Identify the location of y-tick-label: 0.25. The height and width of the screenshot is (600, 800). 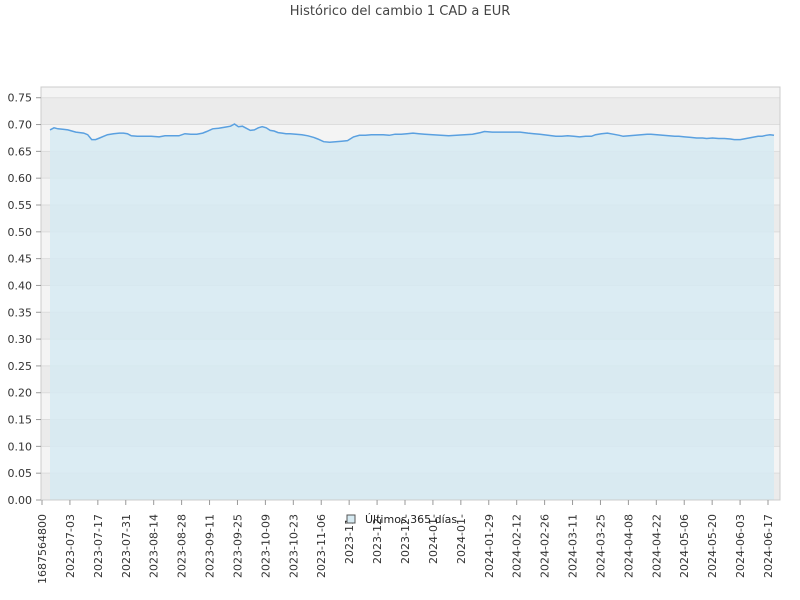
(20, 366).